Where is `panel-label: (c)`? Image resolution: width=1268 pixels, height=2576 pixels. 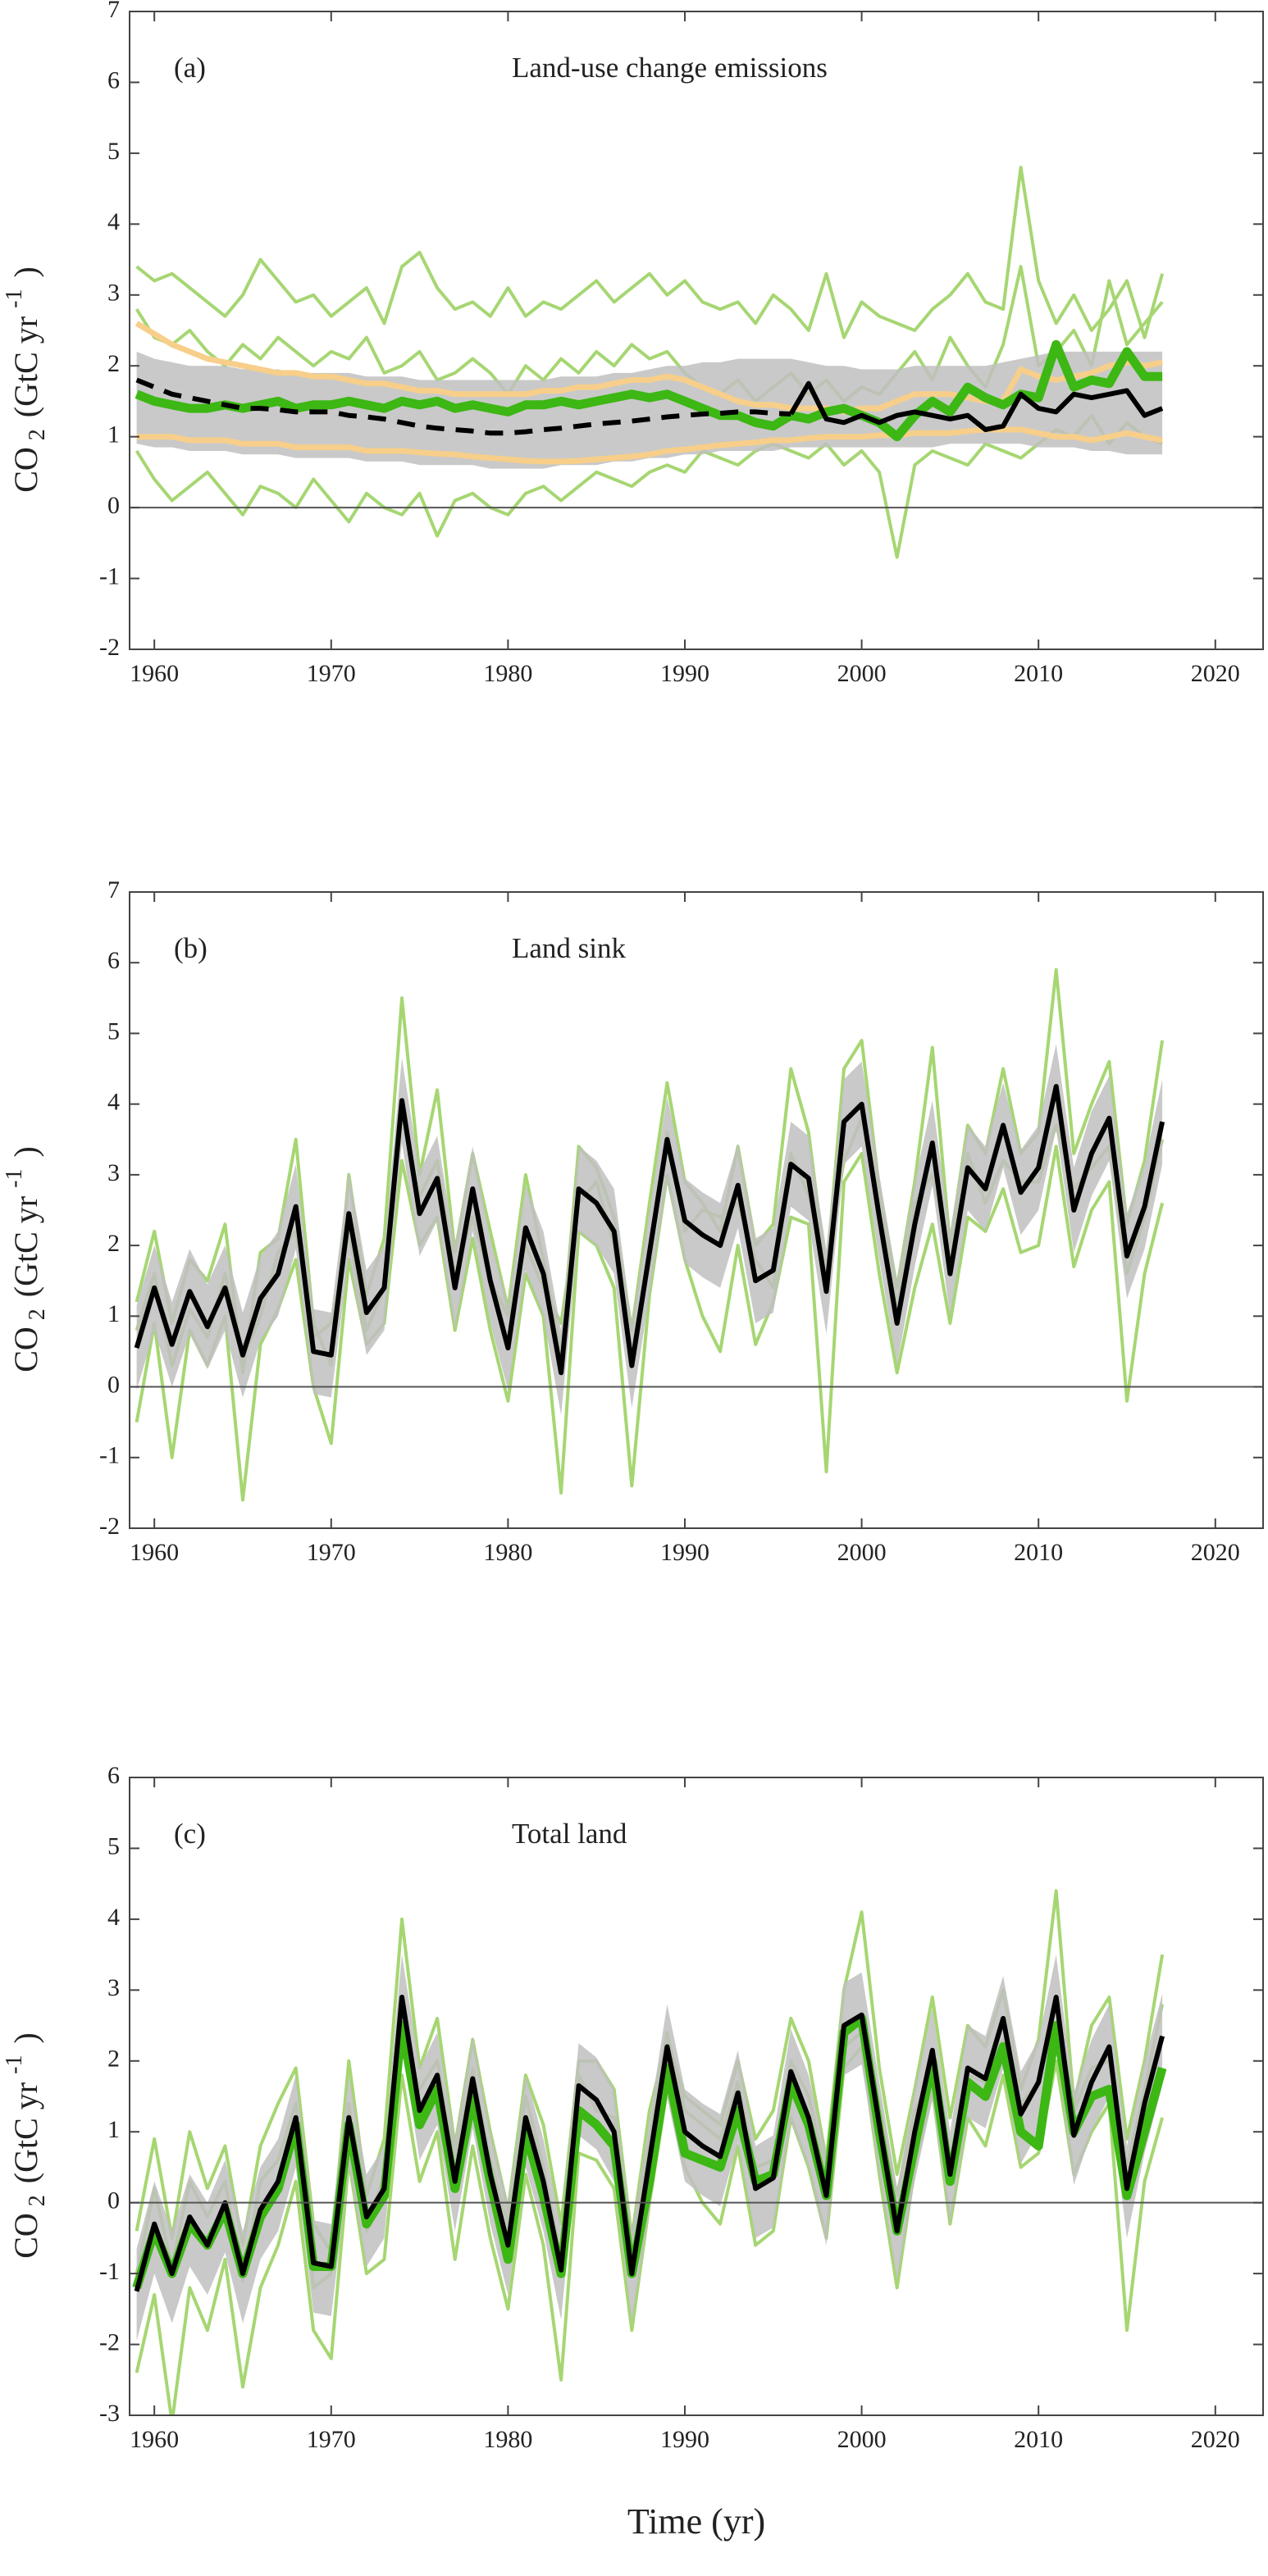
panel-label: (c) is located at coordinates (190, 1834).